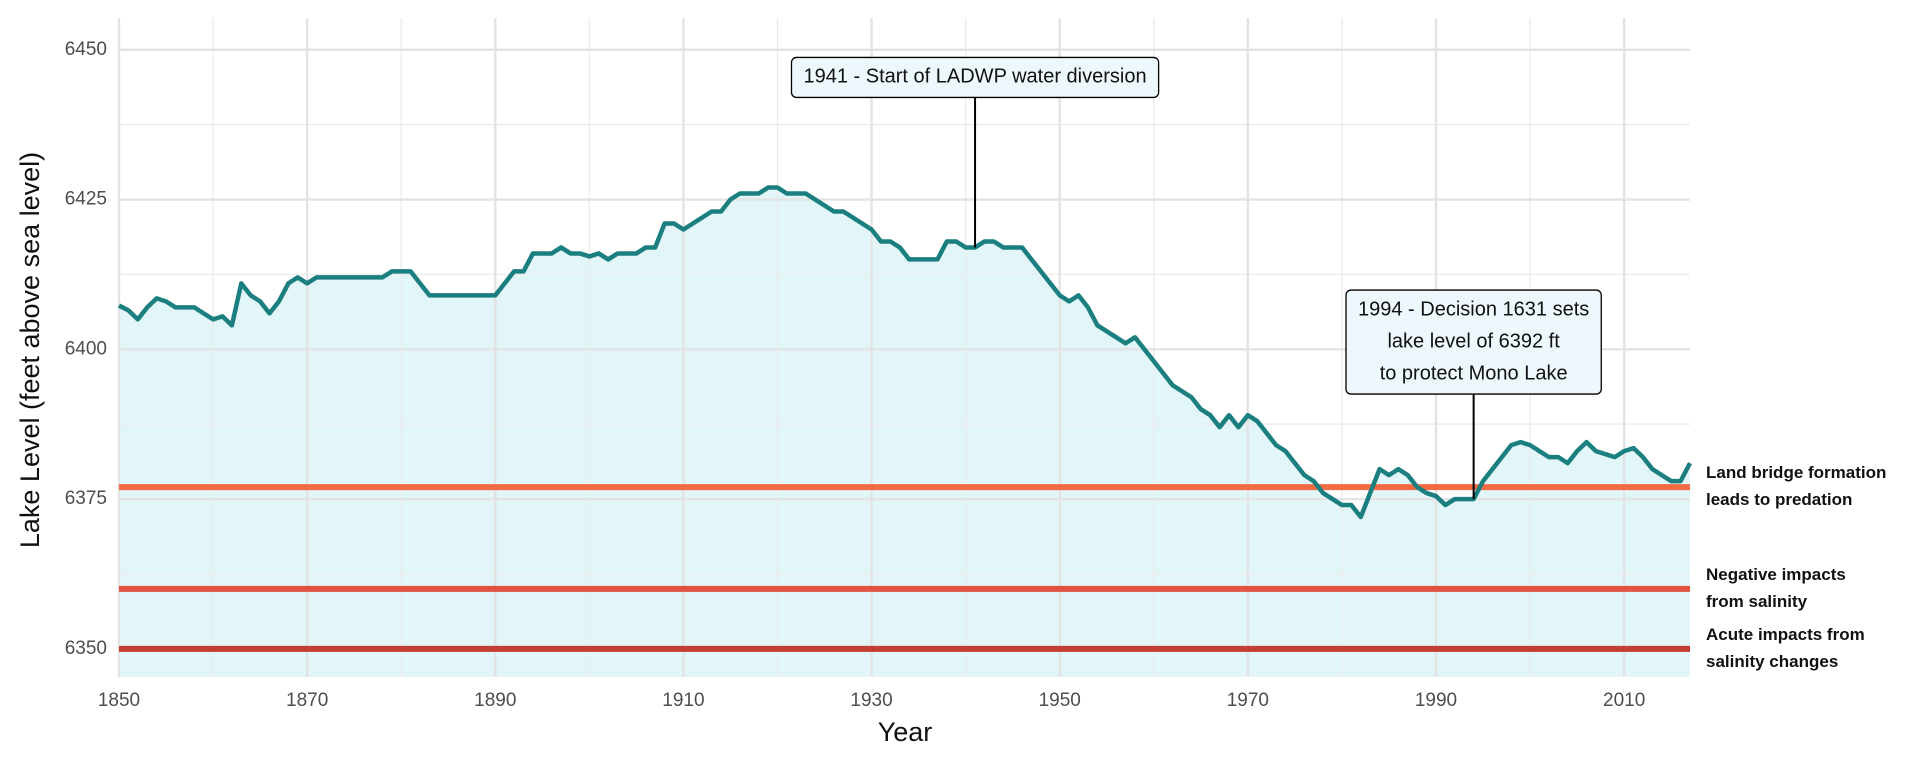 The height and width of the screenshot is (768, 1920). Describe the element at coordinates (307, 700) in the screenshot. I see `x-tick-label: 1870` at that location.